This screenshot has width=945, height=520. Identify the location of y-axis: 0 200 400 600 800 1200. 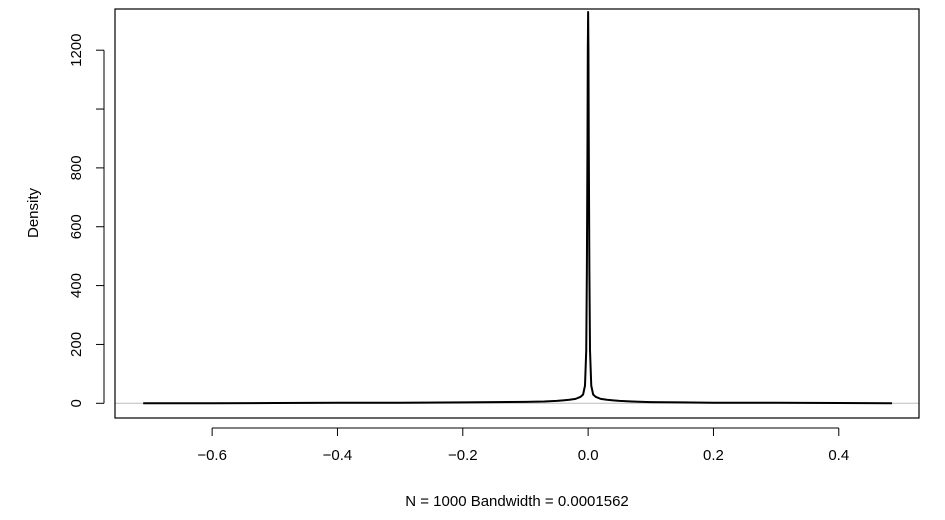
(86, 220).